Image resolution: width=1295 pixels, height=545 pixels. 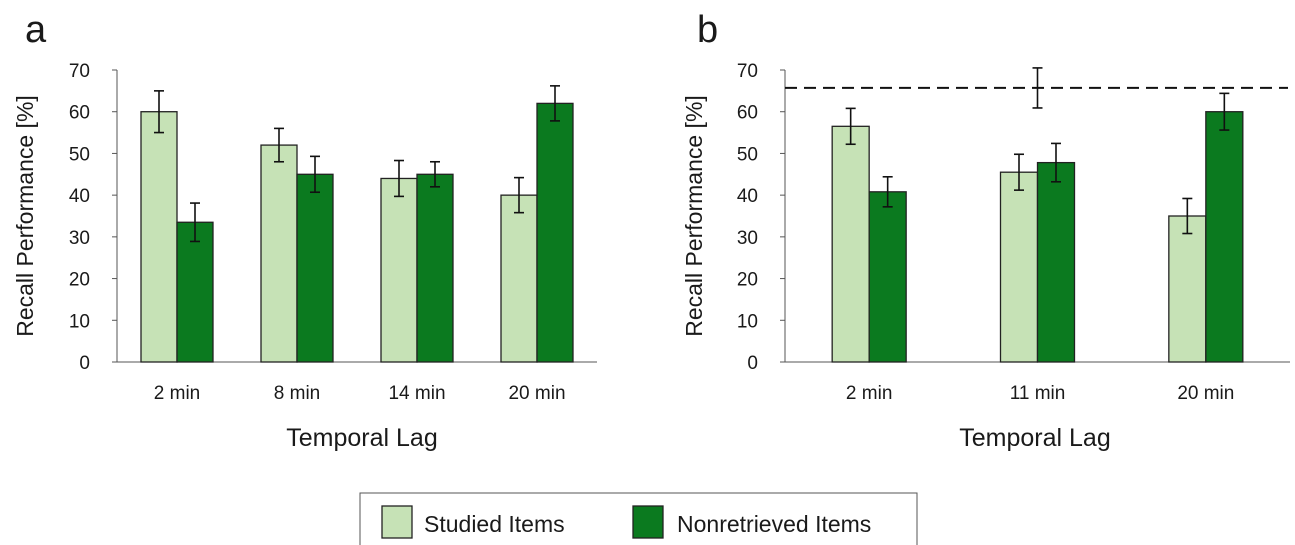 I want to click on legend-swatch-nonretrieved, so click(x=648, y=522).